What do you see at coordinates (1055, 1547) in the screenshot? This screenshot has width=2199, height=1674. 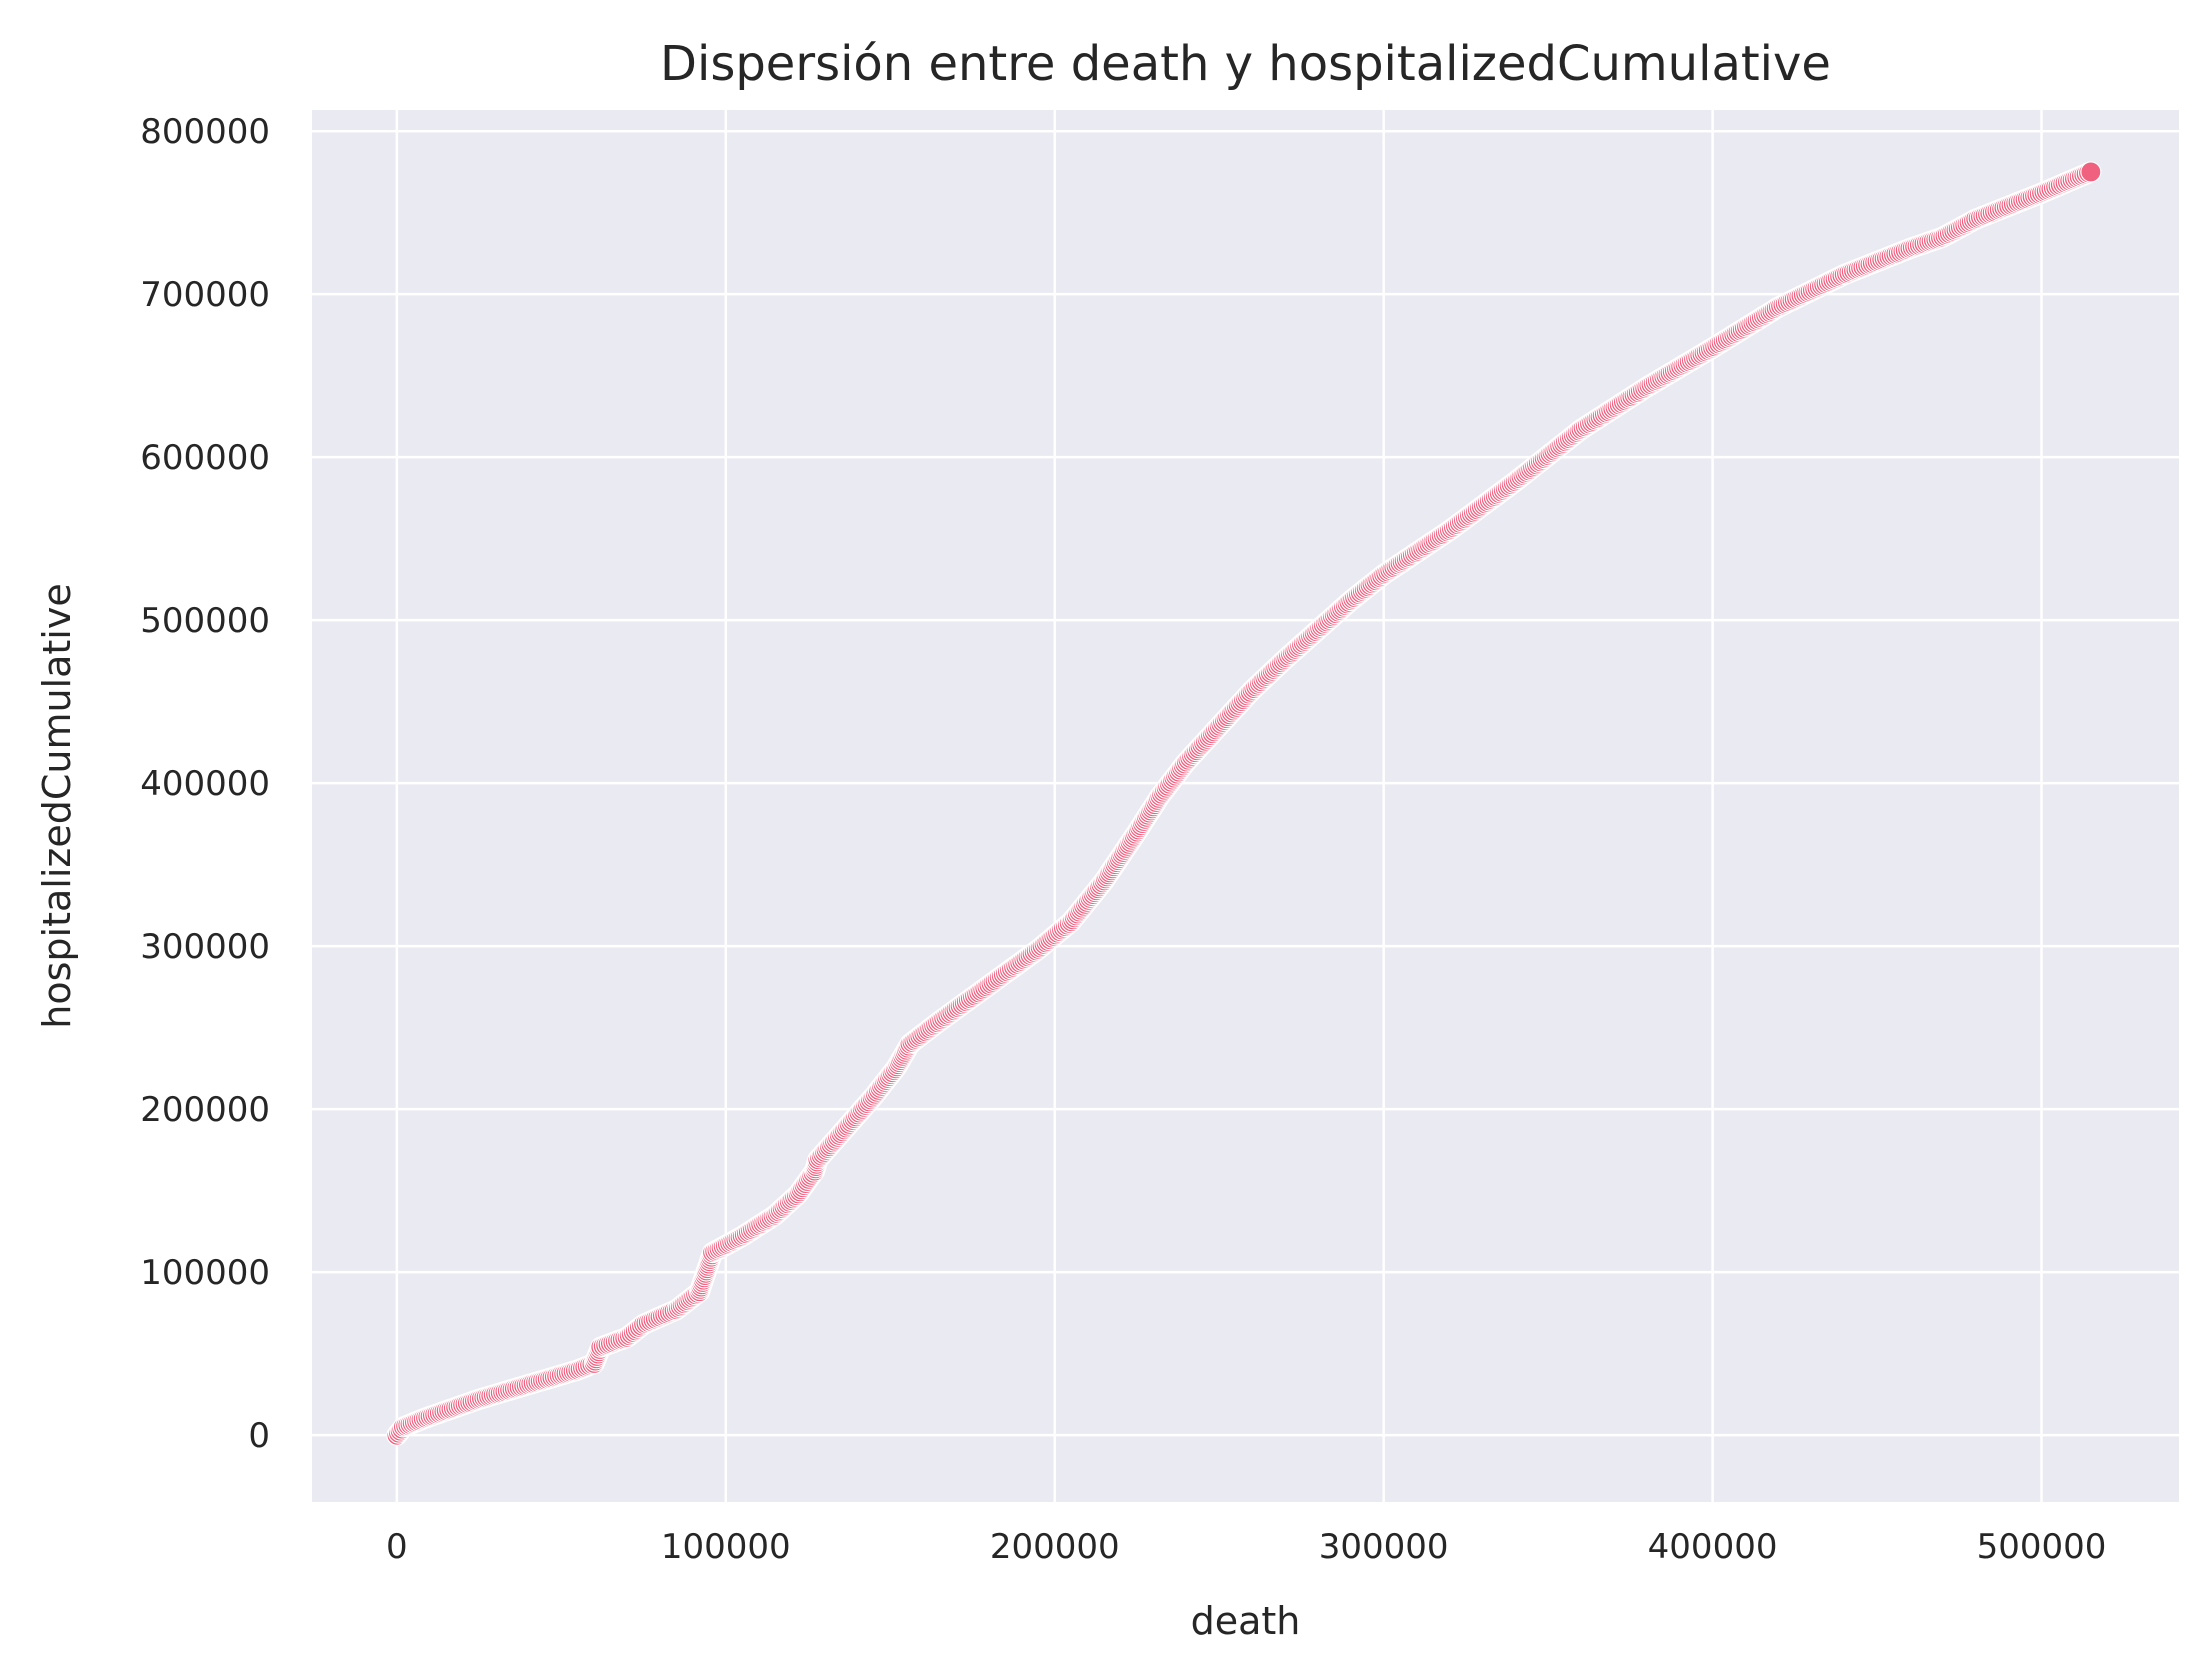 I see `x-tick-label: 200000` at bounding box center [1055, 1547].